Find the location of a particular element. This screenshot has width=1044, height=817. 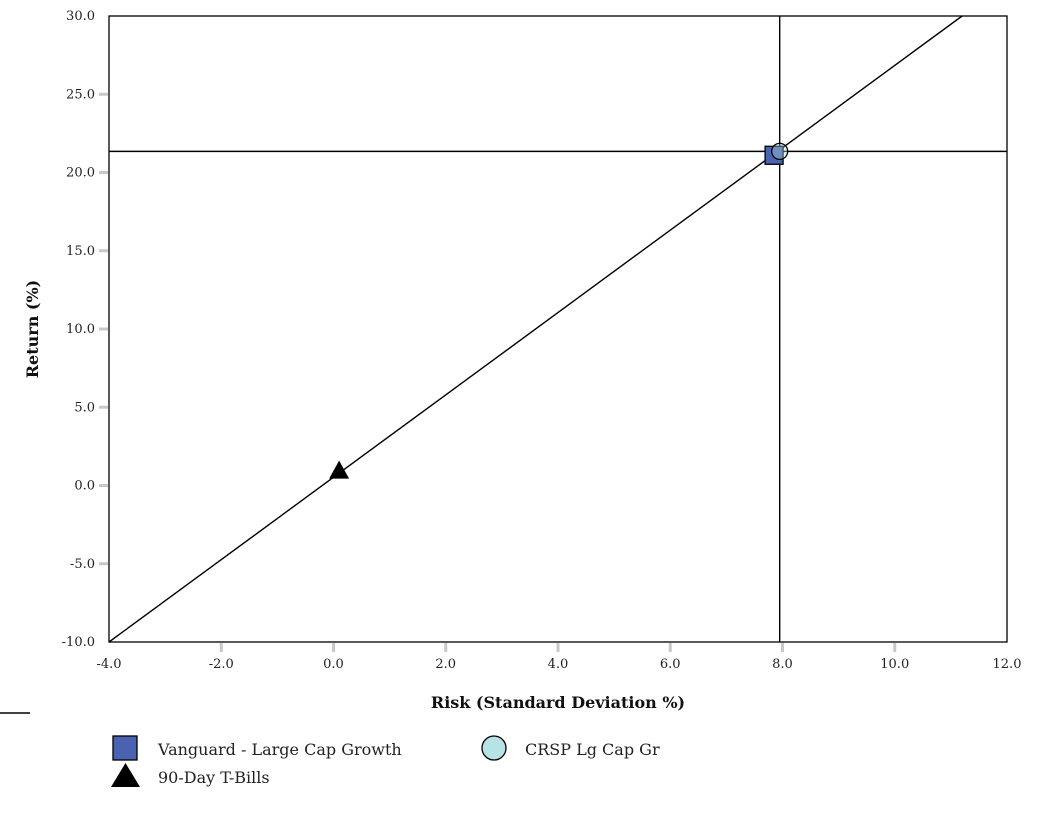

y-tick-label: 25.0 is located at coordinates (80, 94).